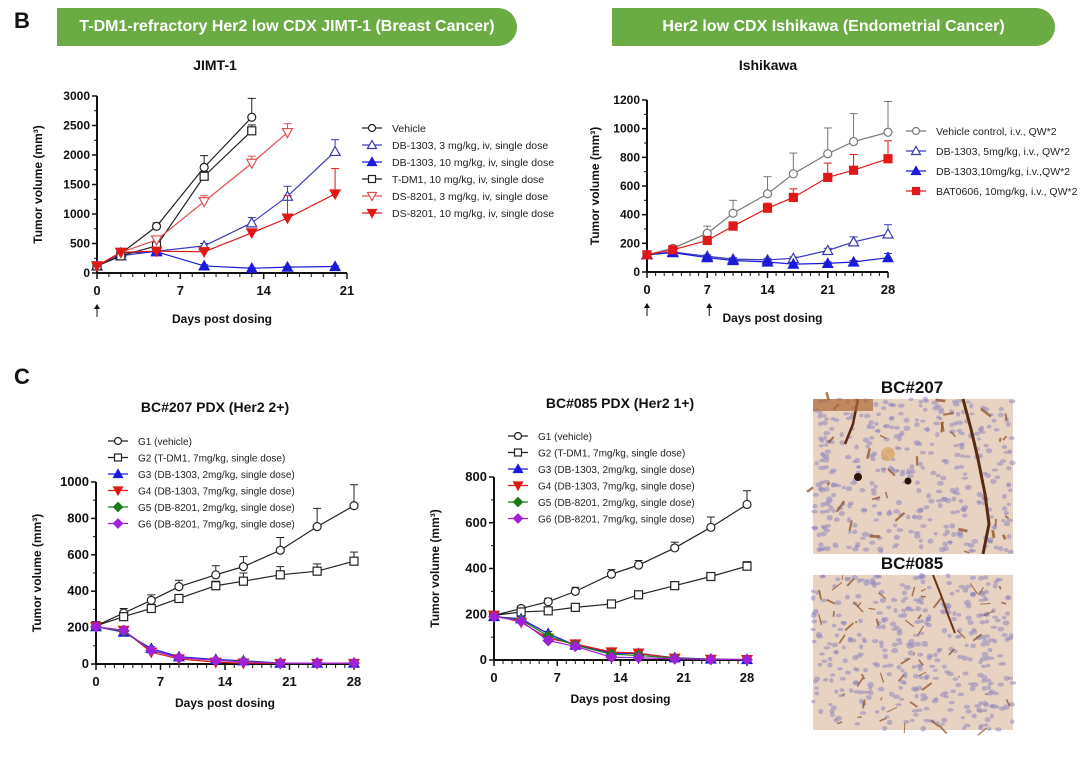 The image size is (1080, 761). Describe the element at coordinates (616, 503) in the screenshot. I see `legend-label: G5 (DB-8201, 2mg/kg, single dose)` at that location.